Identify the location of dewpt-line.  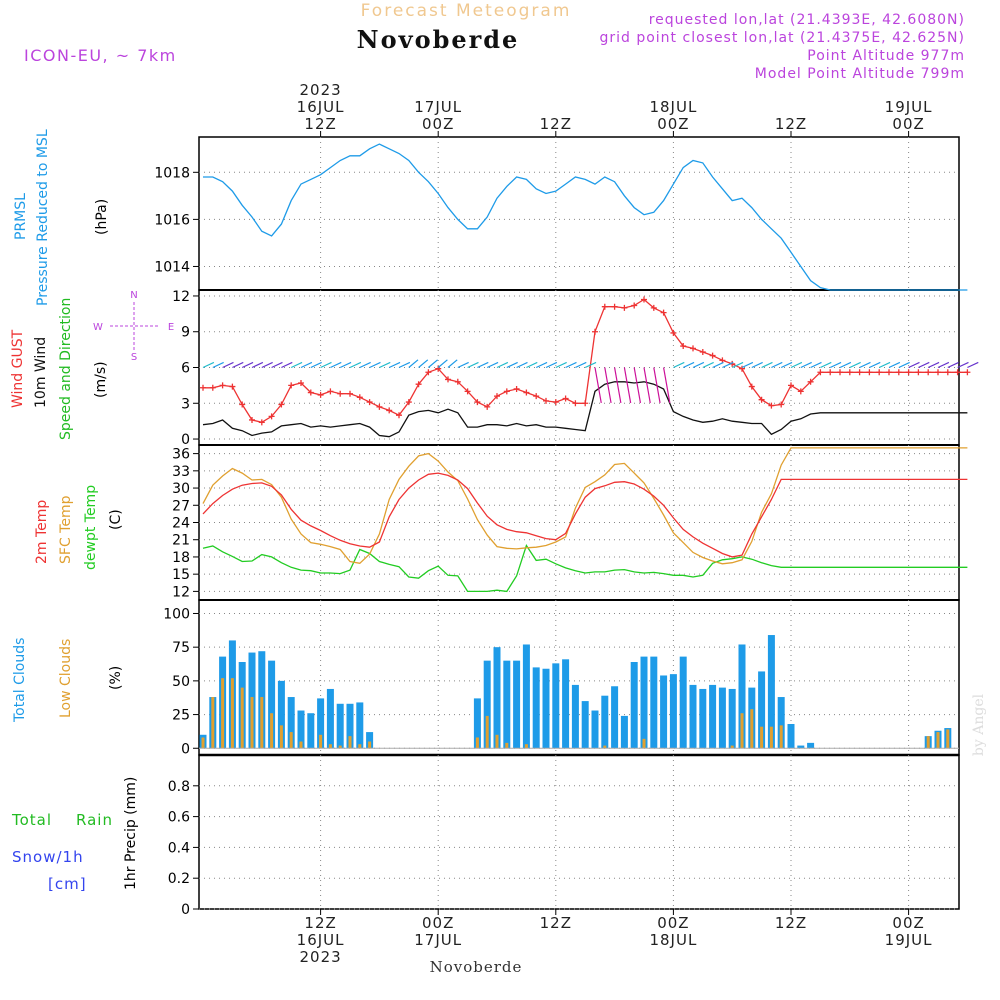
(585, 568).